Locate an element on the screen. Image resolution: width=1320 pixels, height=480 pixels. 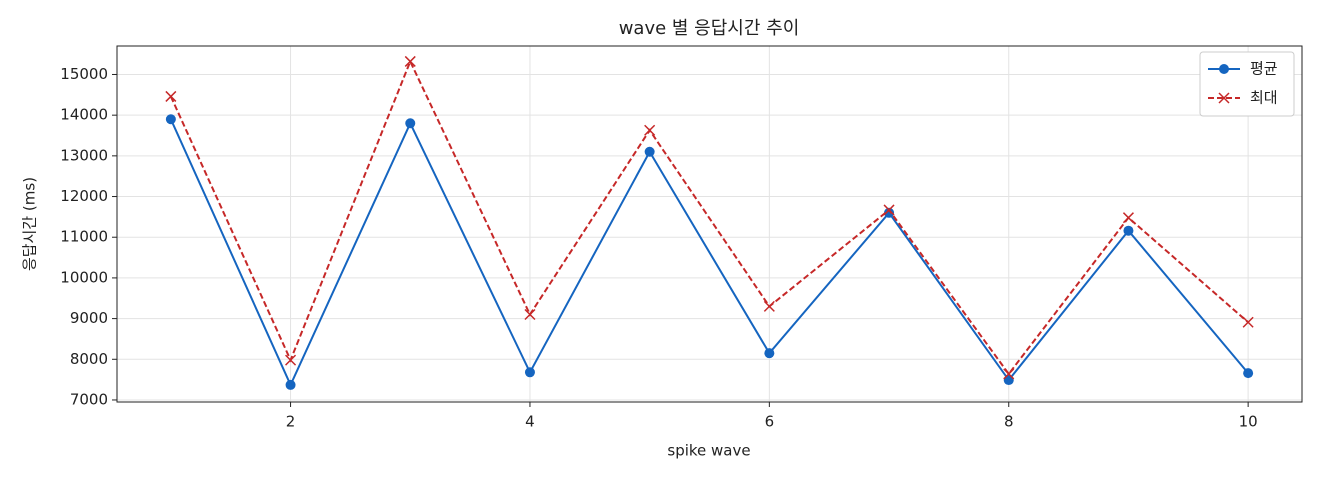
x-tick-label: 10 is located at coordinates (1248, 422).